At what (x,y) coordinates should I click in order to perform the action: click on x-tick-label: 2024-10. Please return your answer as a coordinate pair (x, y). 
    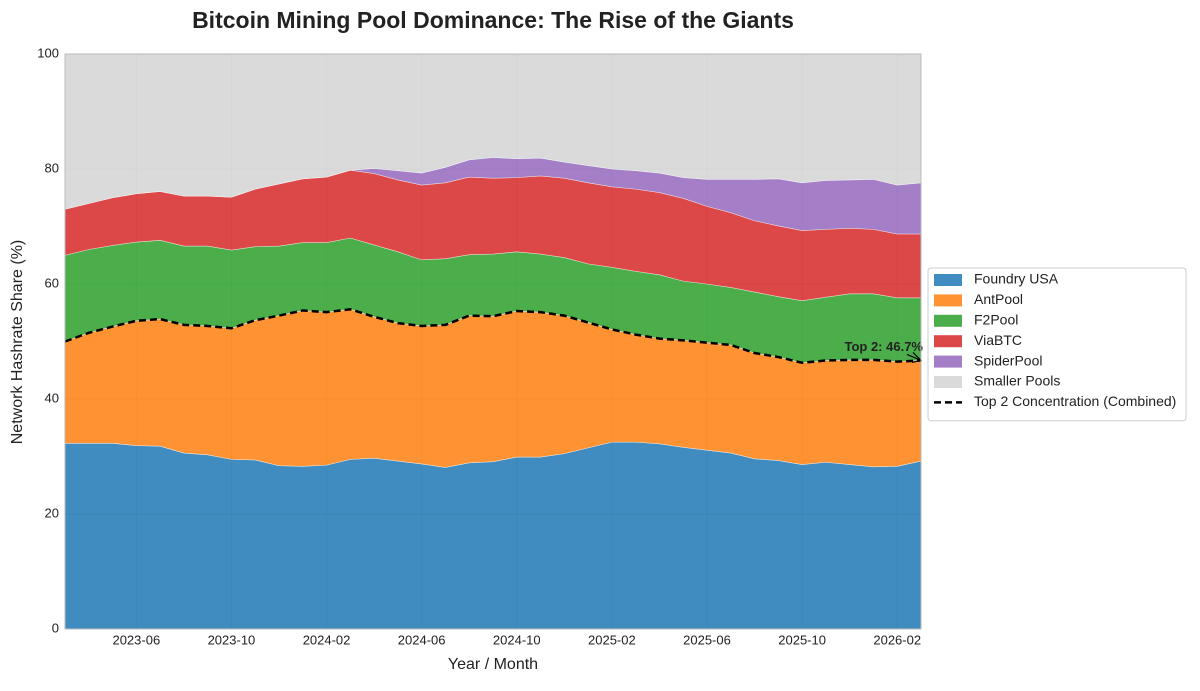
    Looking at the image, I should click on (517, 639).